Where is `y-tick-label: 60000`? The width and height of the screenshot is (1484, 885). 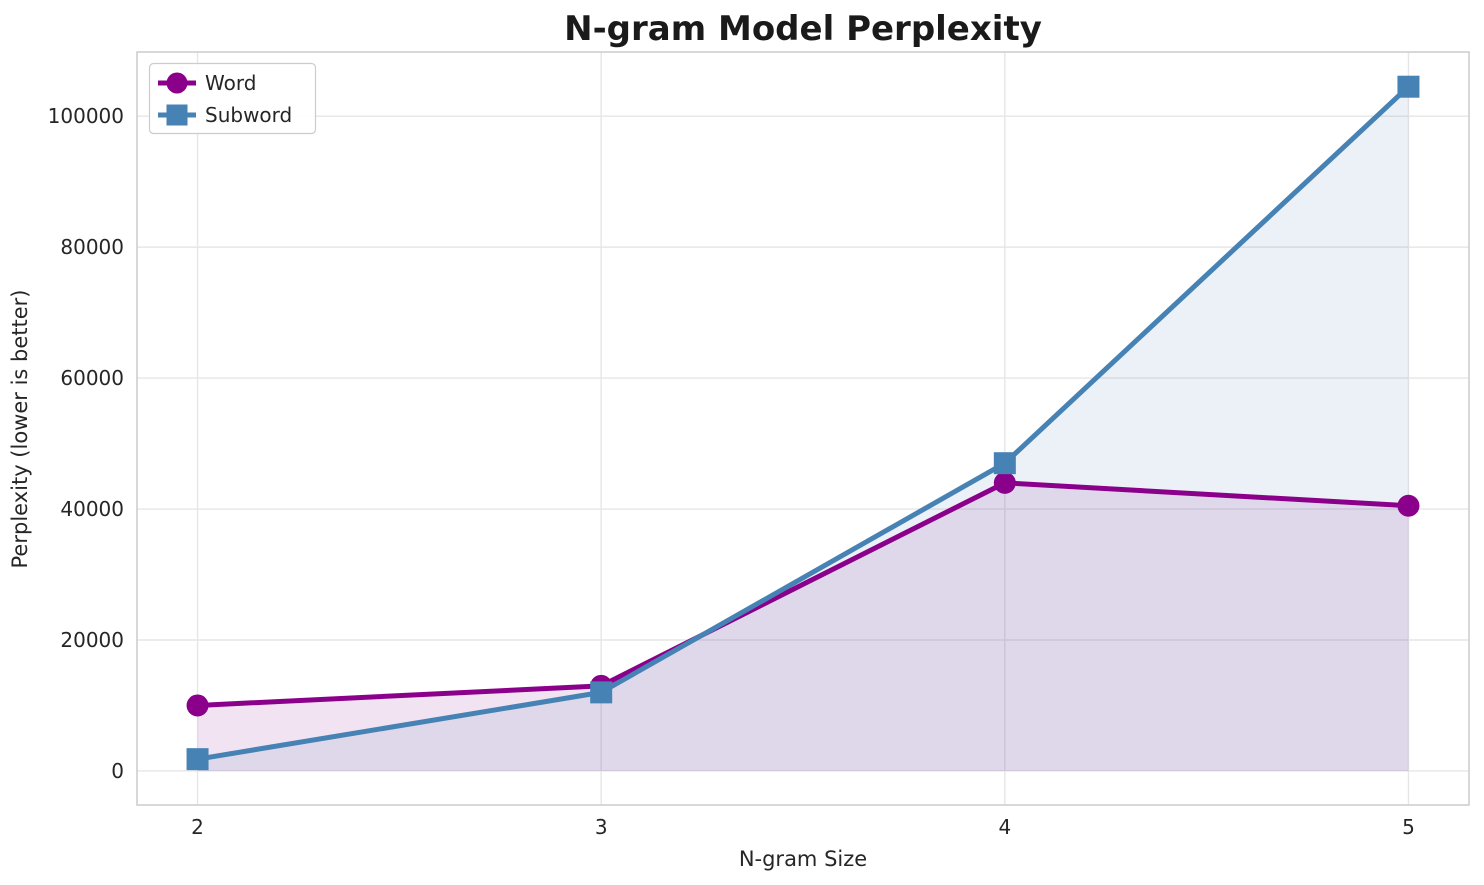
y-tick-label: 60000 is located at coordinates (92, 378).